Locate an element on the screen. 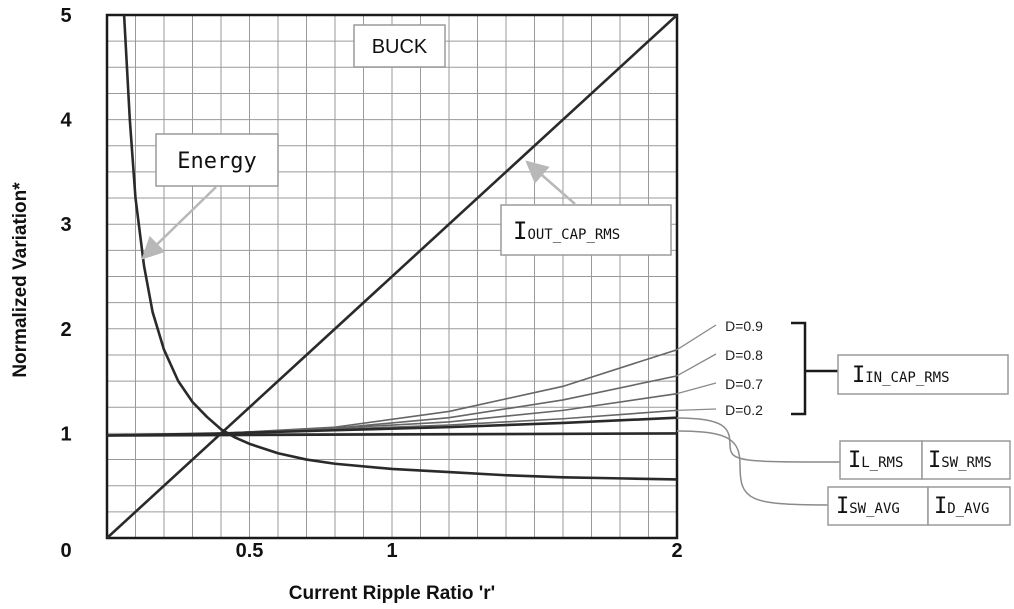 Image resolution: width=1014 pixels, height=609 pixels. il-leader is located at coordinates (758, 440).